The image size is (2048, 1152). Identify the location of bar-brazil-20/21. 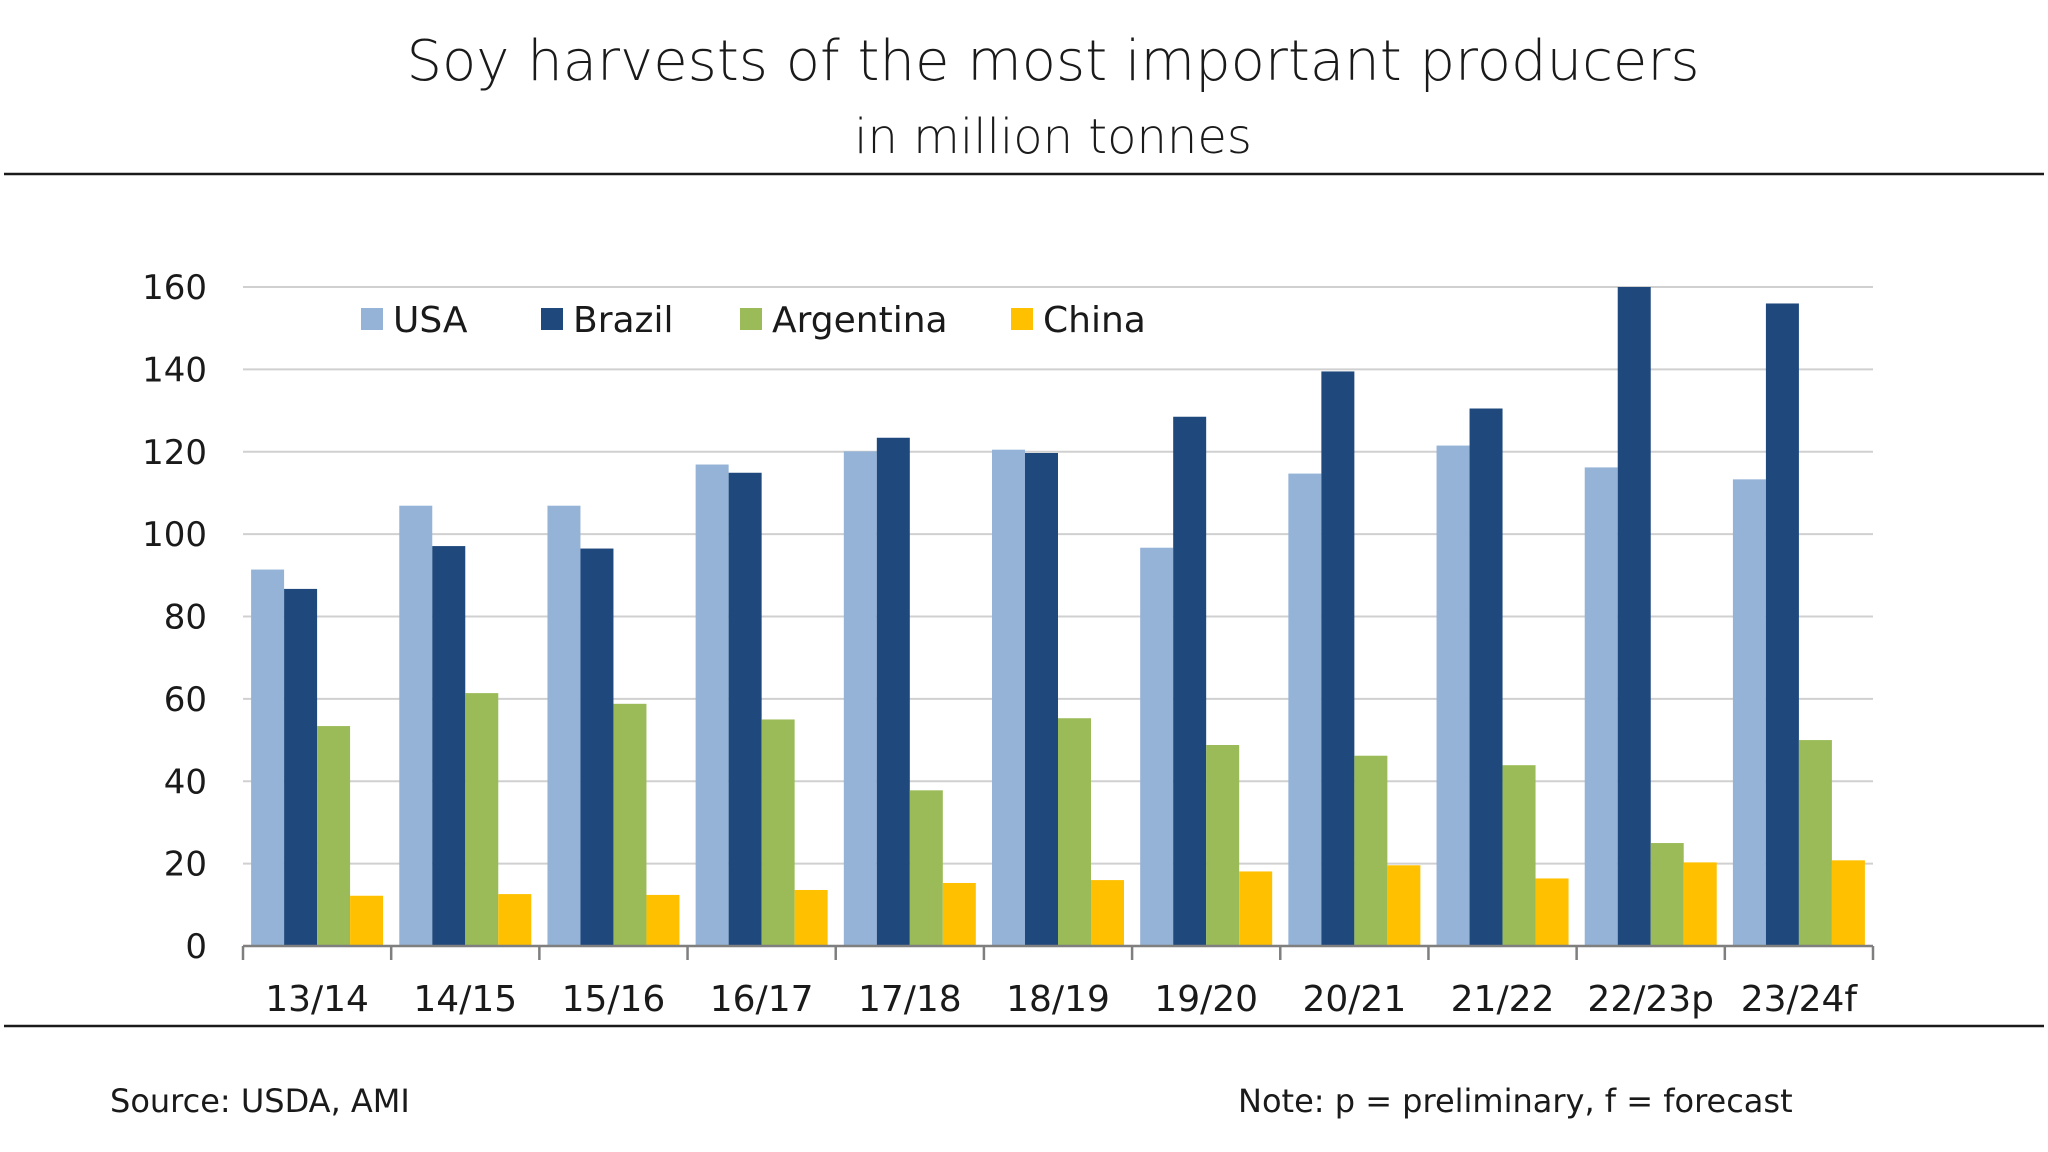
(1338, 658).